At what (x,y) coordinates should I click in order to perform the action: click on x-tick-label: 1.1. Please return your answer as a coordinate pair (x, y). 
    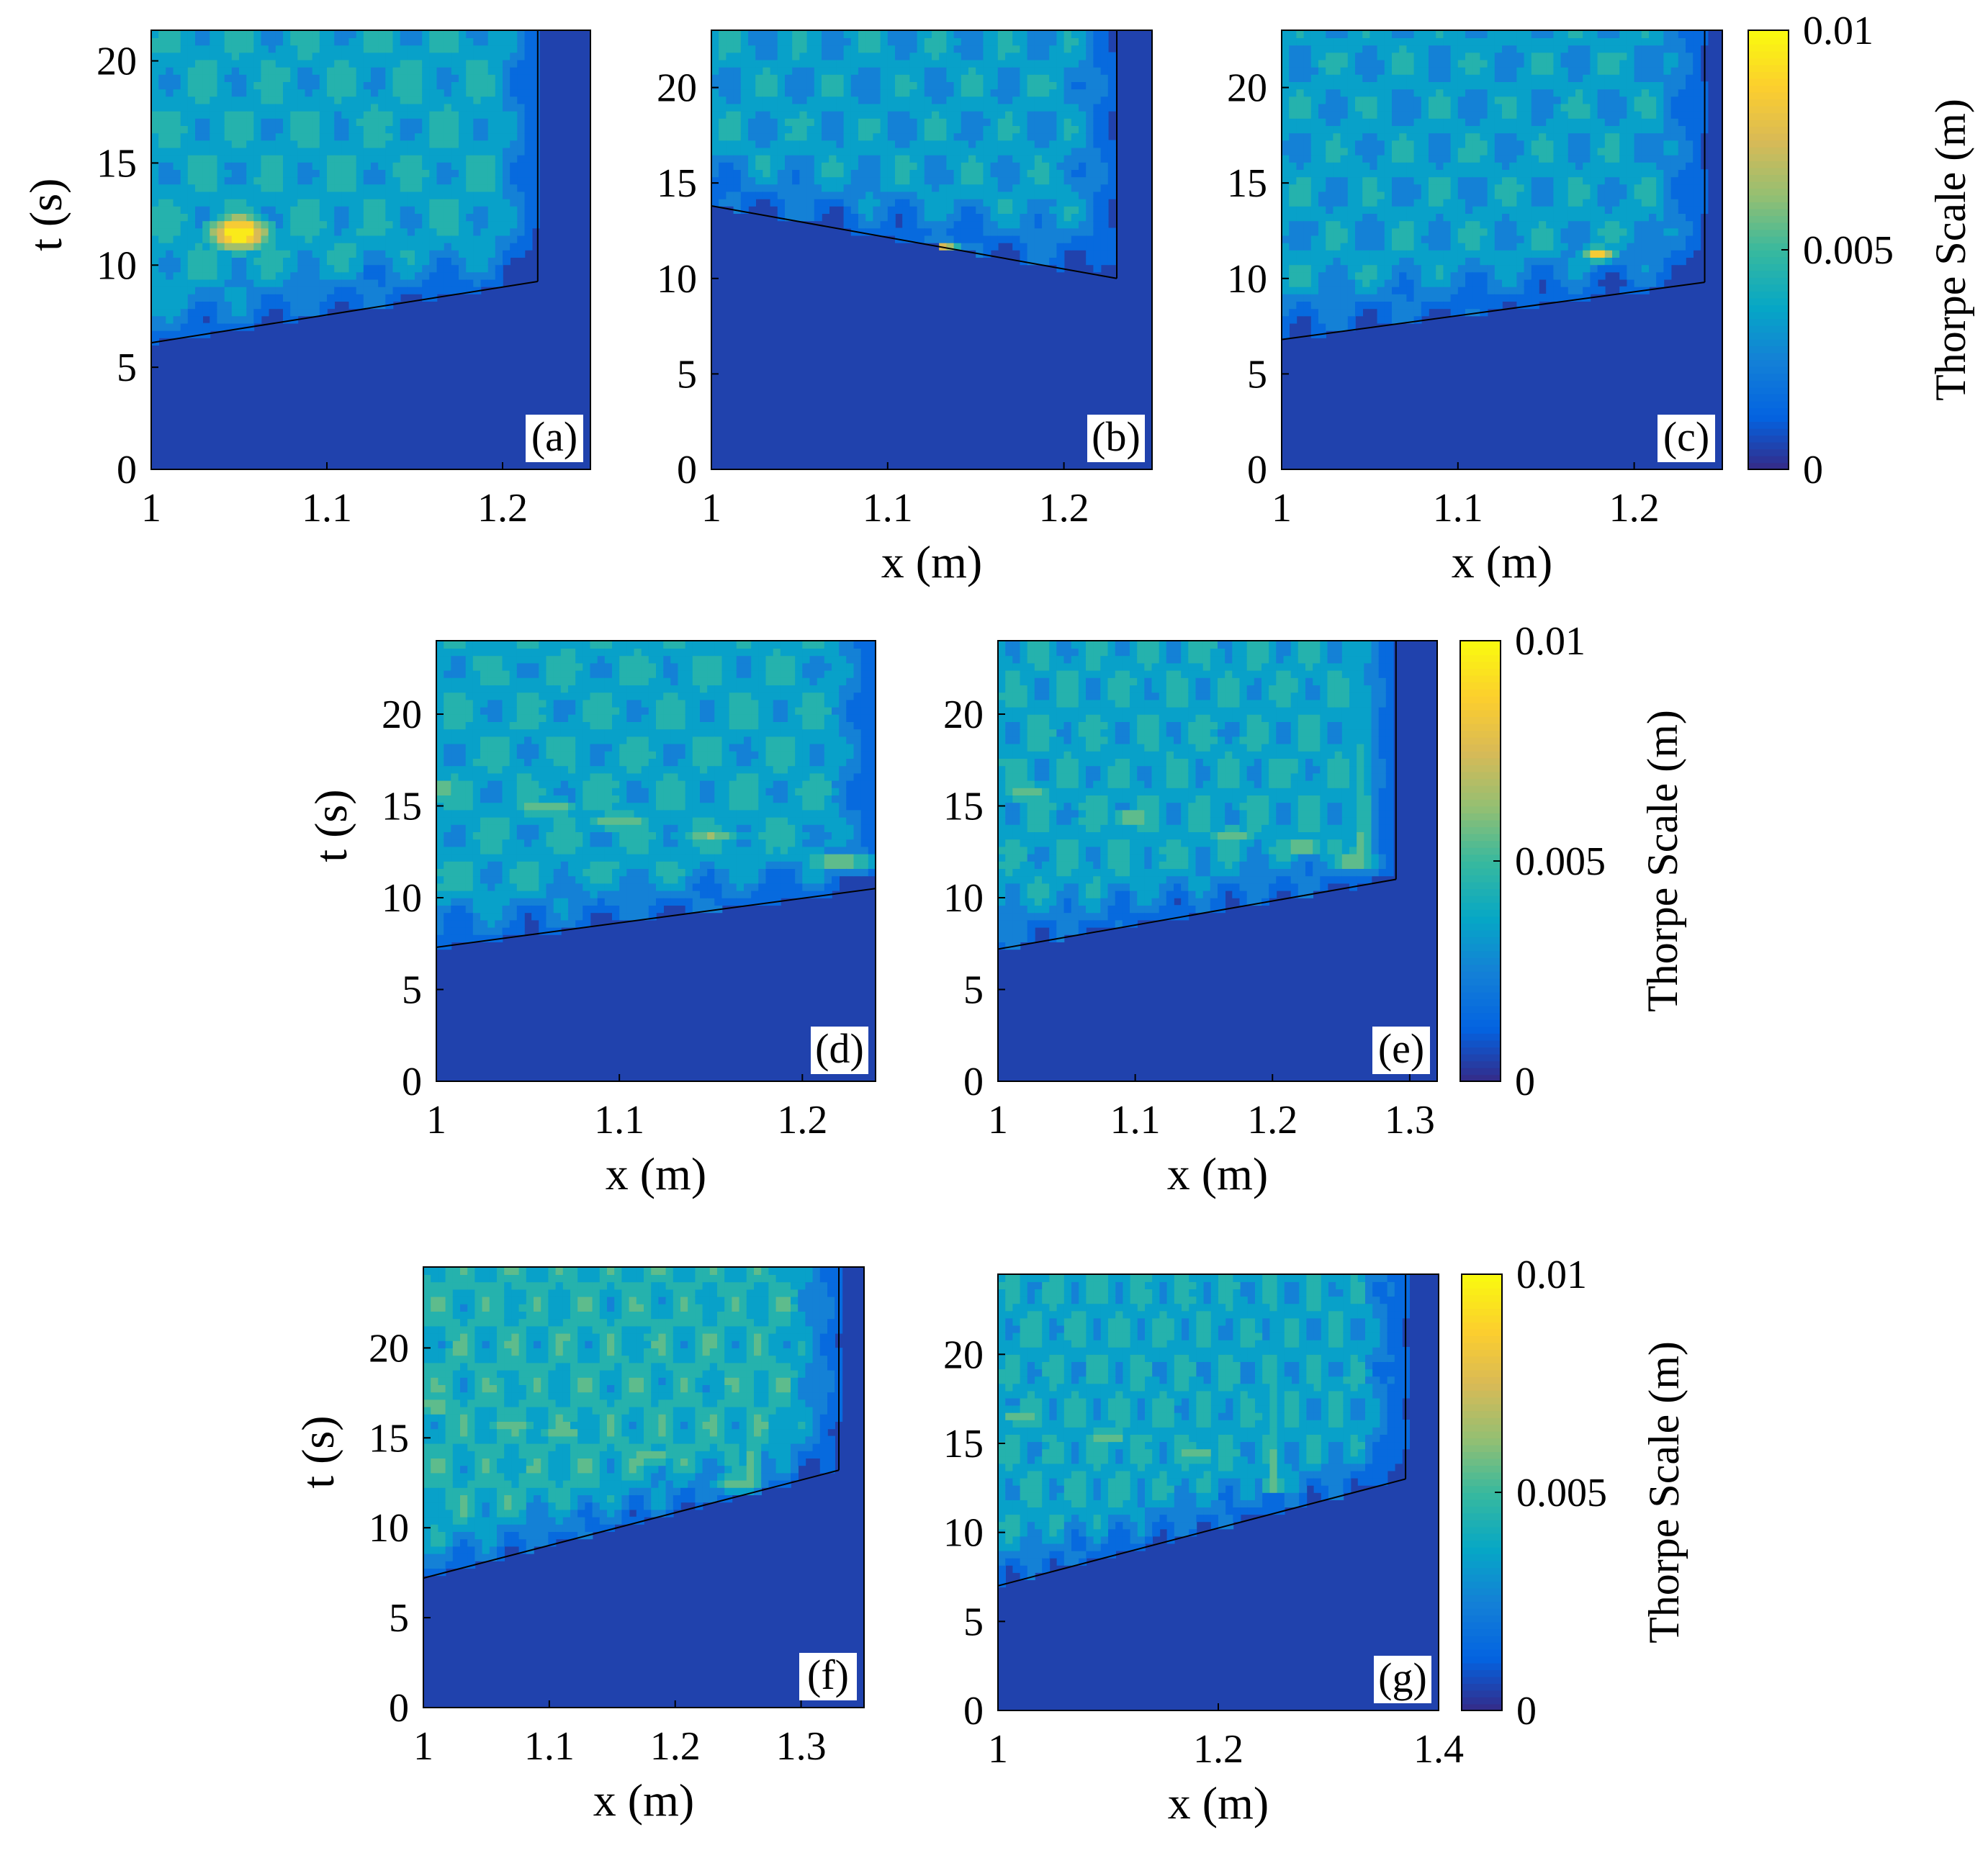
    Looking at the image, I should click on (888, 508).